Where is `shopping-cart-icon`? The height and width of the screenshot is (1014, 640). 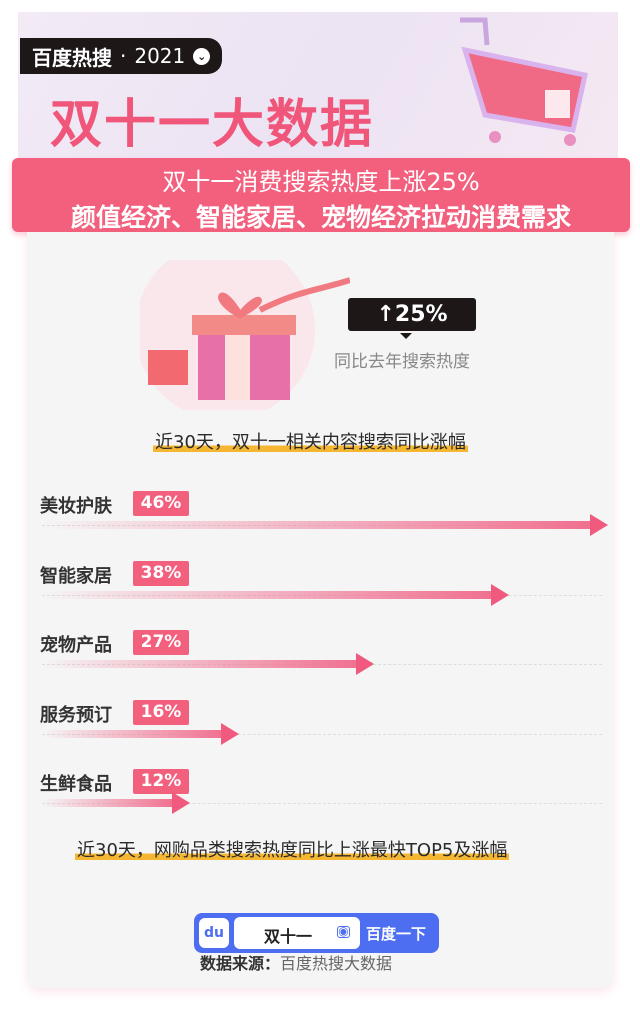
shopping-cart-icon is located at coordinates (524, 81).